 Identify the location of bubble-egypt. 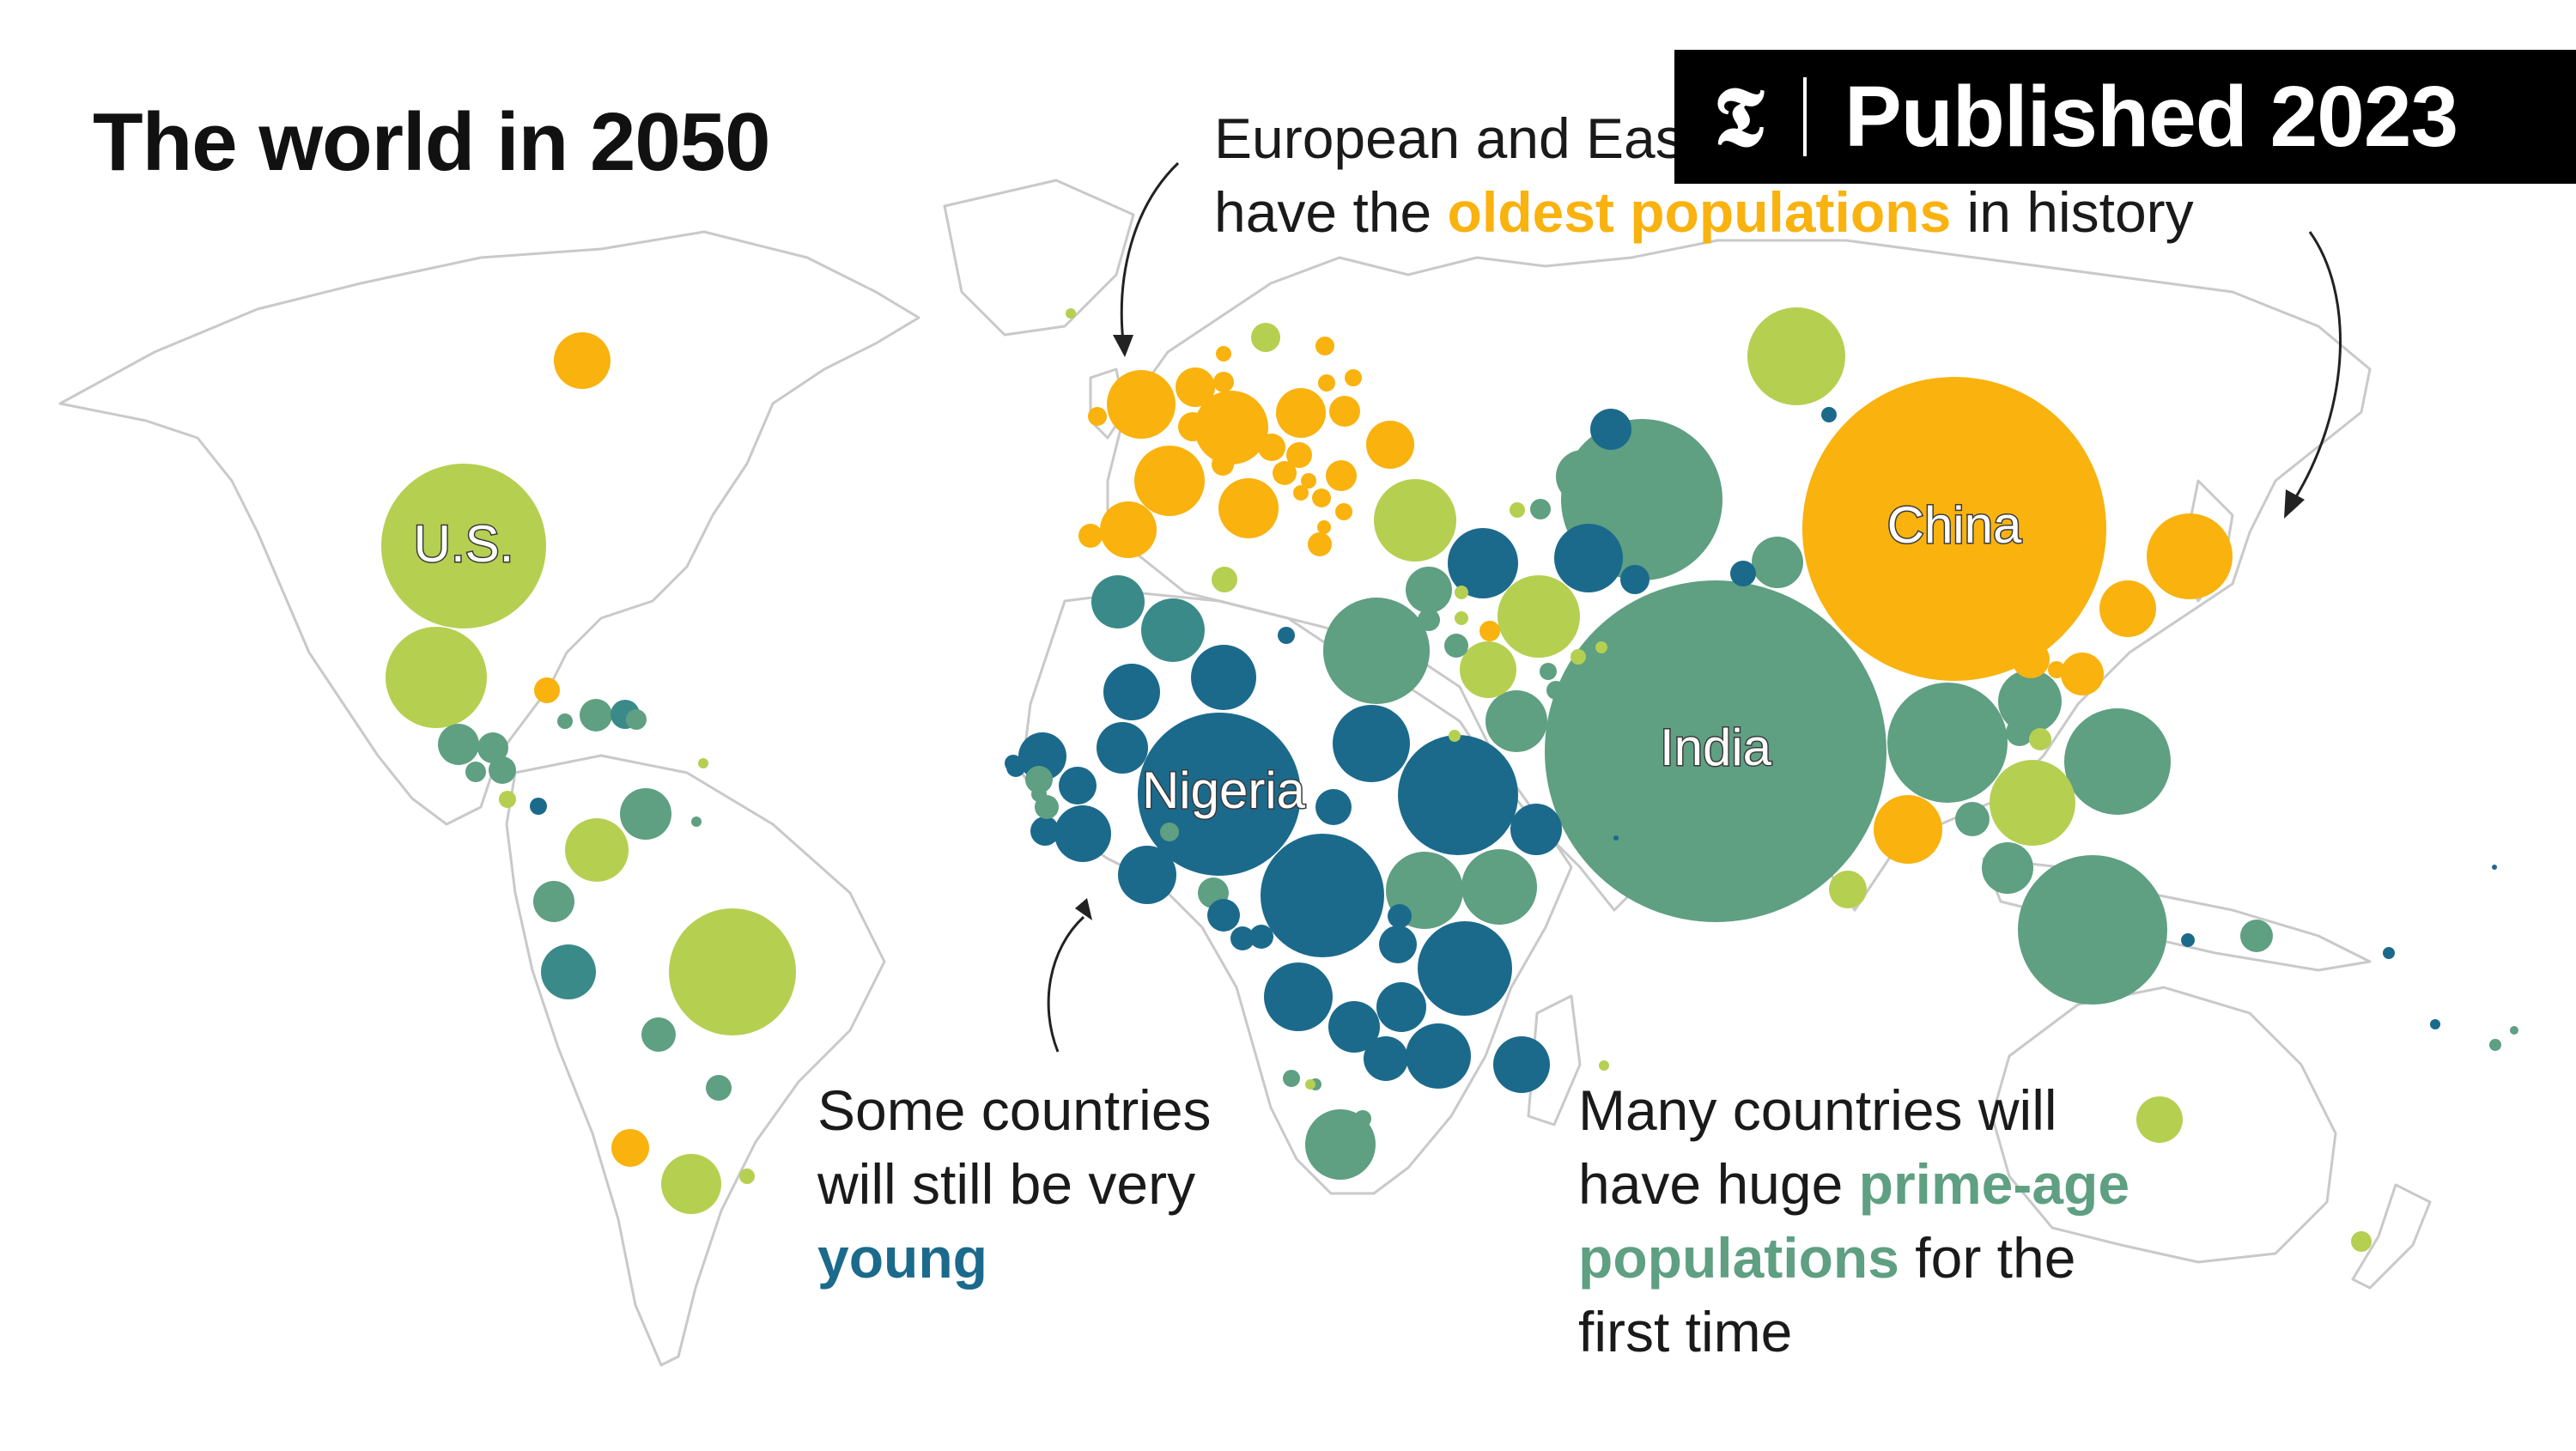
(1376, 651).